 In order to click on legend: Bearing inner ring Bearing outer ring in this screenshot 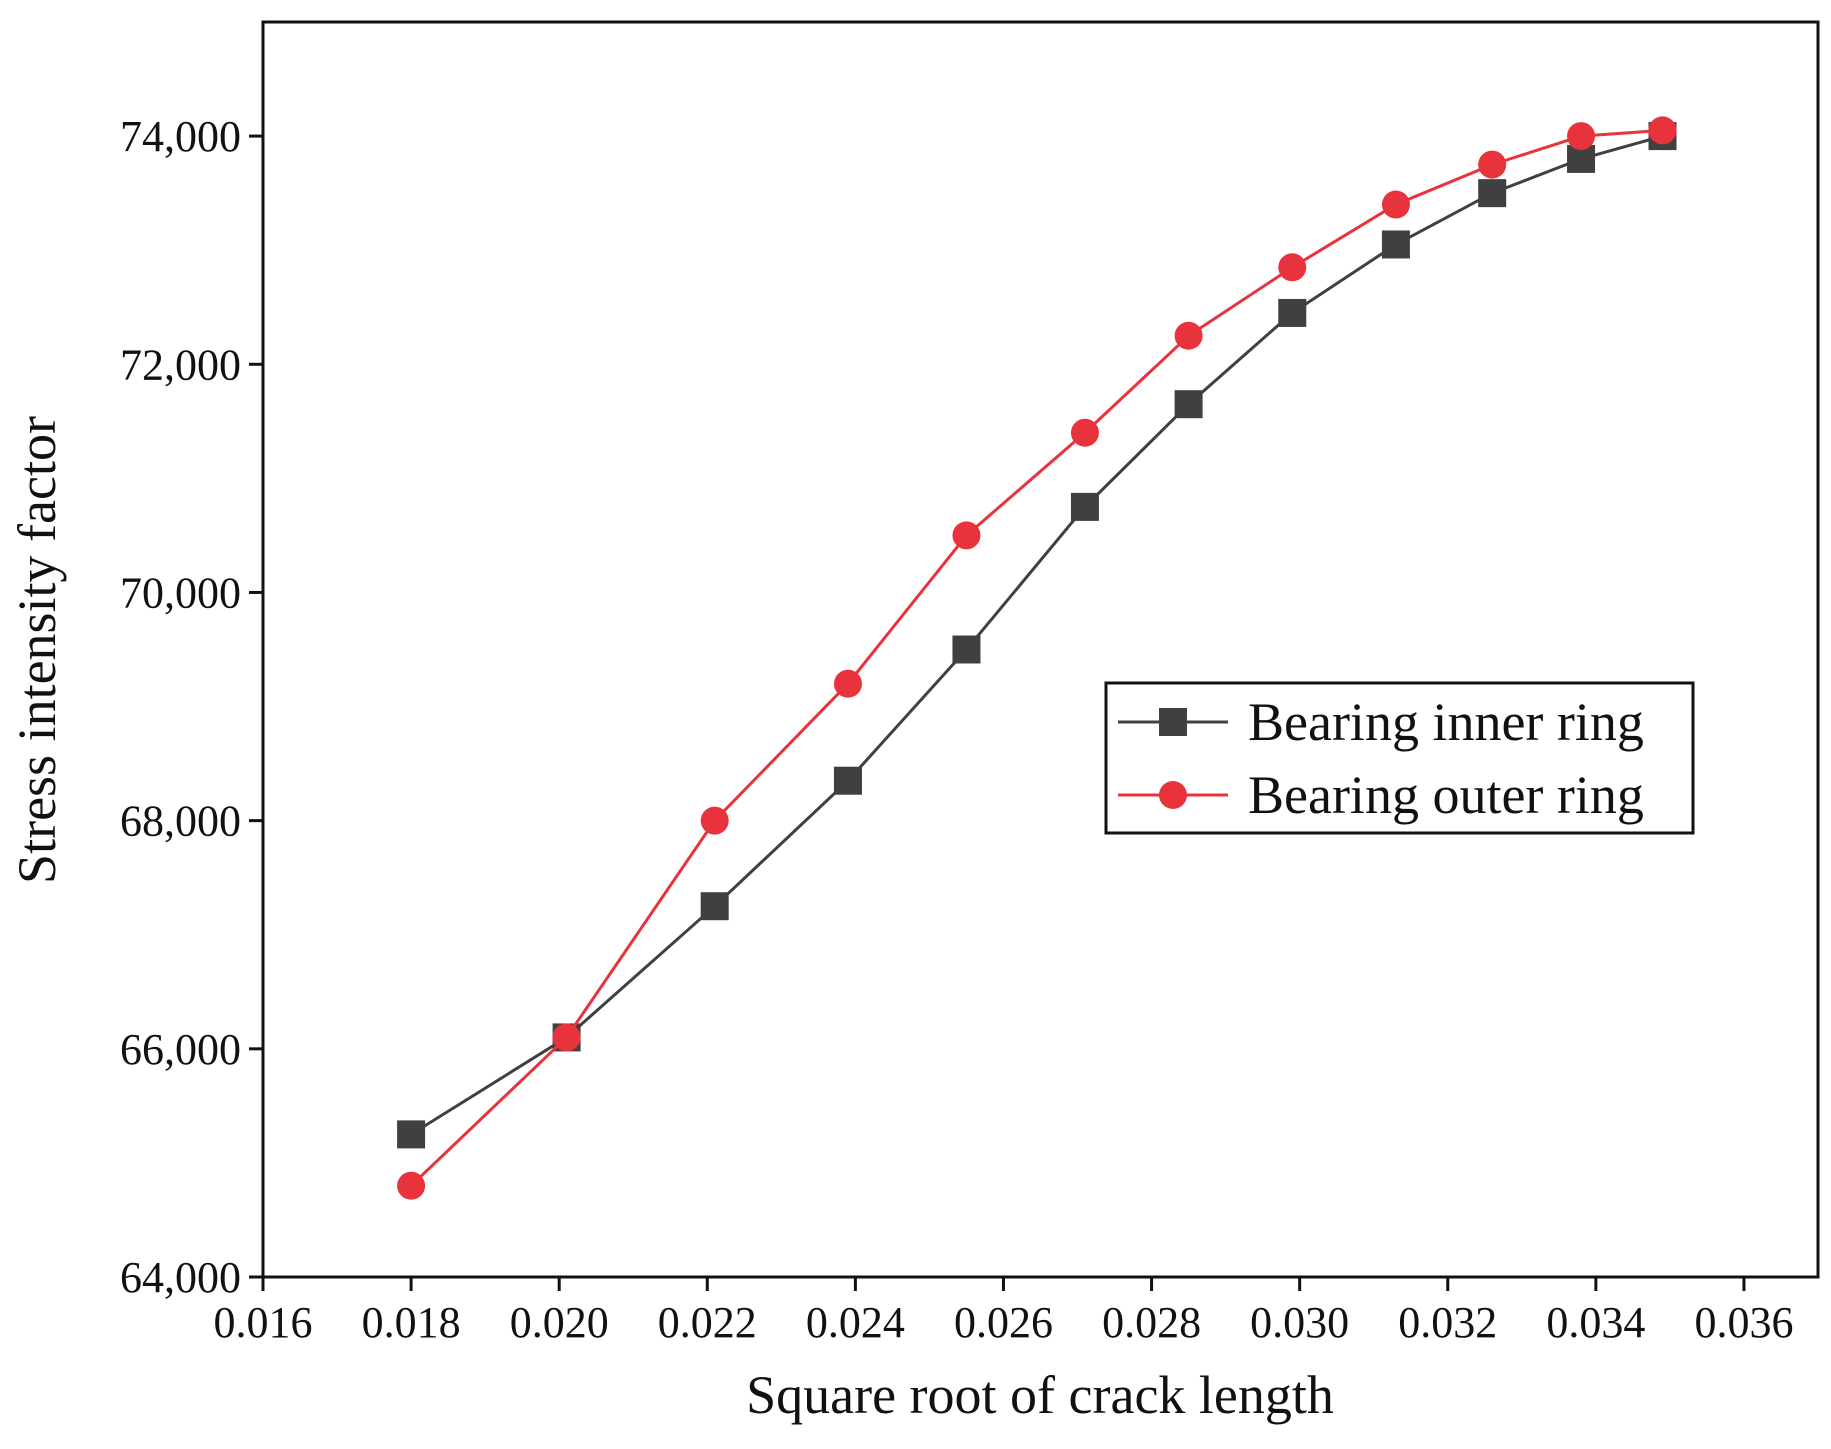, I will do `click(1399, 758)`.